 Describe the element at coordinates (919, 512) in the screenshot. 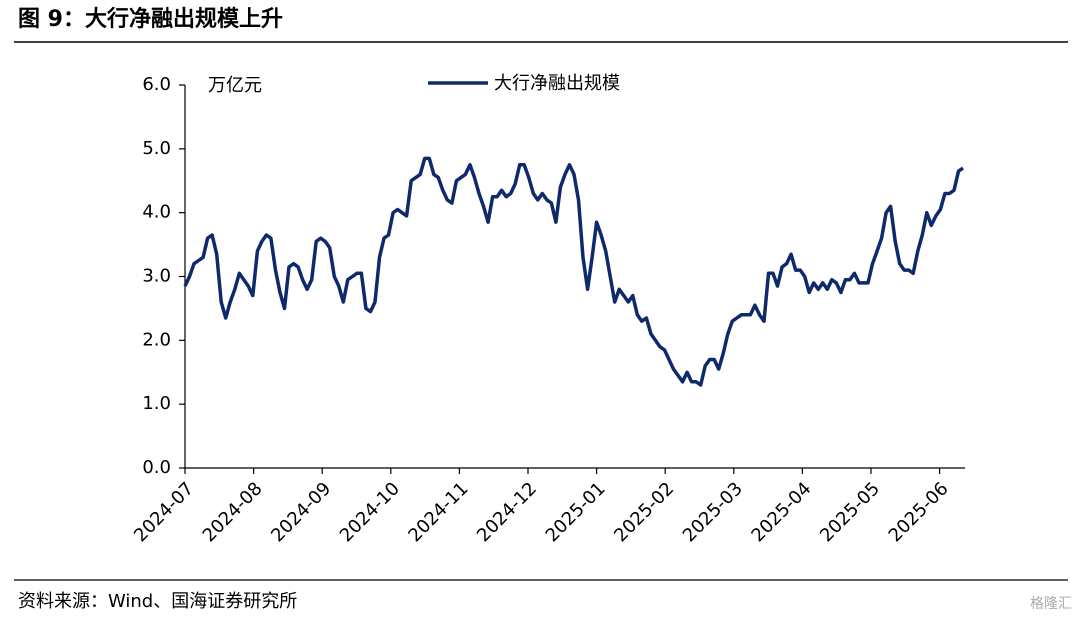

I see `x-tick-label: 2025-06` at that location.